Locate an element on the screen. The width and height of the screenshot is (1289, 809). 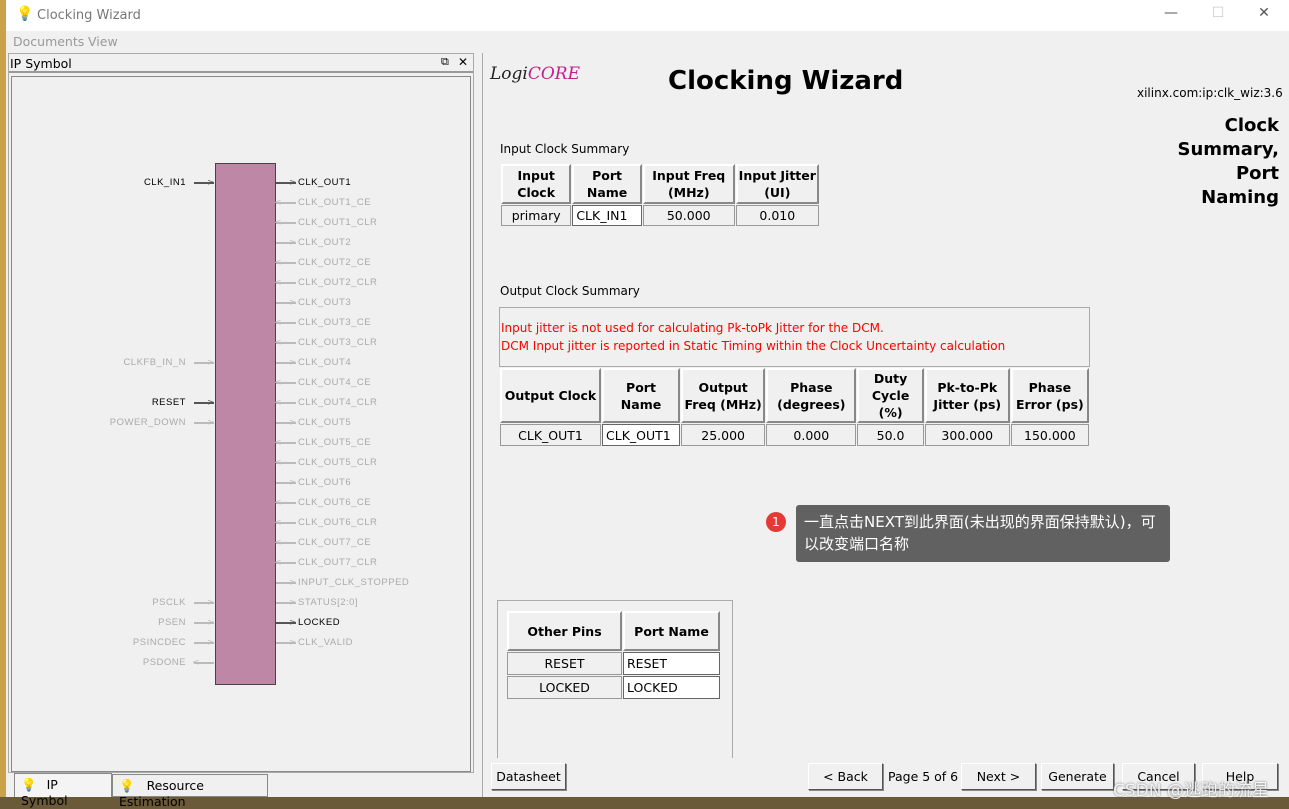
pin-label: CLK_OUT2_CE is located at coordinates (335, 262).